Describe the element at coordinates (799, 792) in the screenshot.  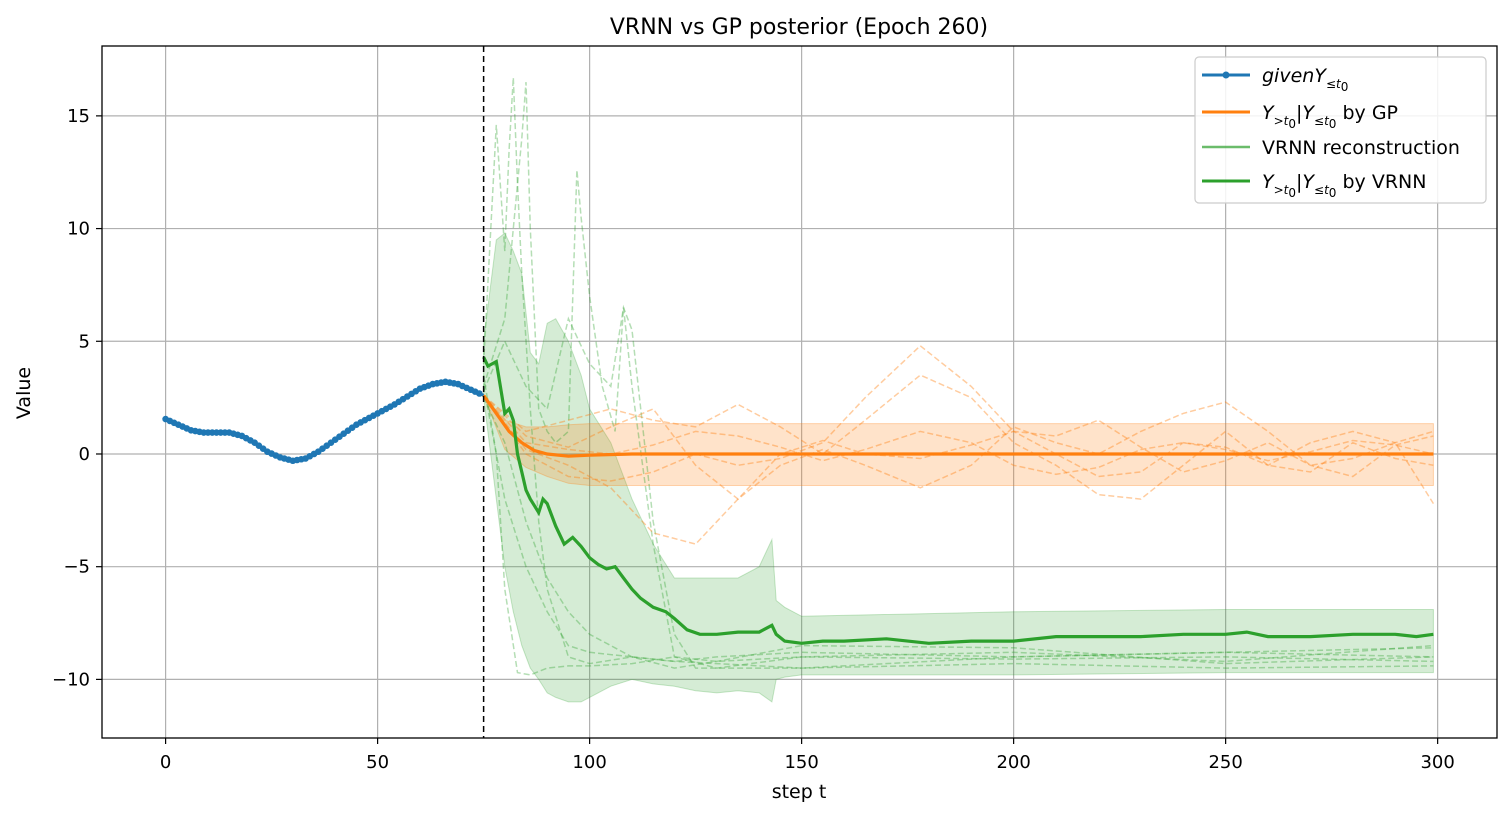
I see `x-axis-label: step t` at that location.